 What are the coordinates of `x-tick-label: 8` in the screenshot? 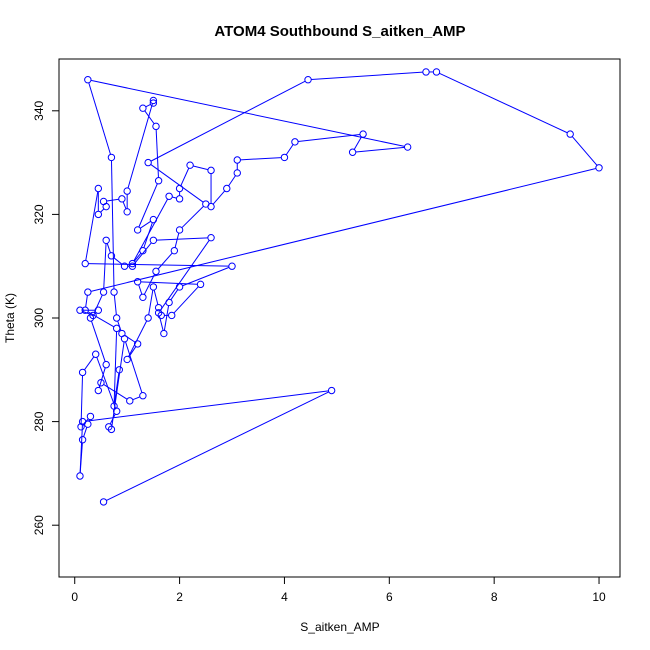 It's located at (494, 597).